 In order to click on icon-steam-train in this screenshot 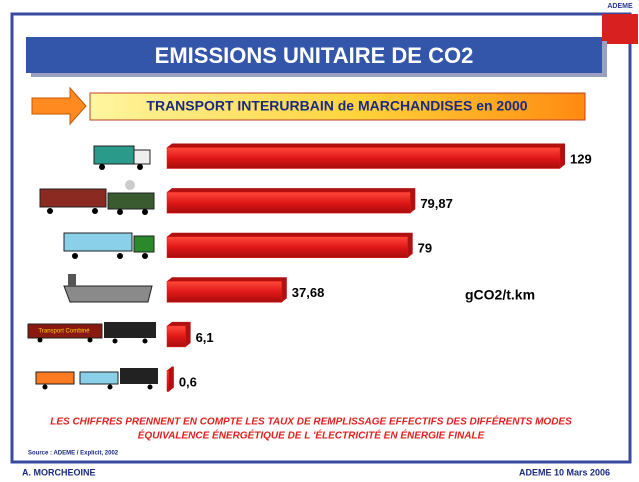, I will do `click(97, 197)`.